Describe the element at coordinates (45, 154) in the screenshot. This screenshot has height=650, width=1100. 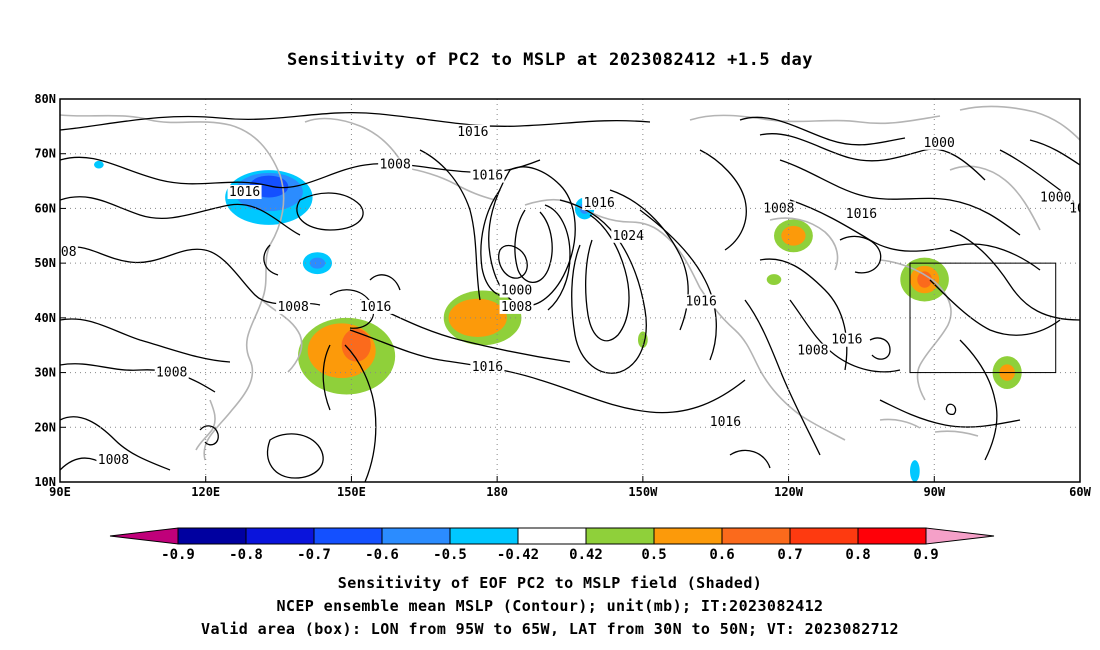
I see `lat-tick-label-1: 70N` at that location.